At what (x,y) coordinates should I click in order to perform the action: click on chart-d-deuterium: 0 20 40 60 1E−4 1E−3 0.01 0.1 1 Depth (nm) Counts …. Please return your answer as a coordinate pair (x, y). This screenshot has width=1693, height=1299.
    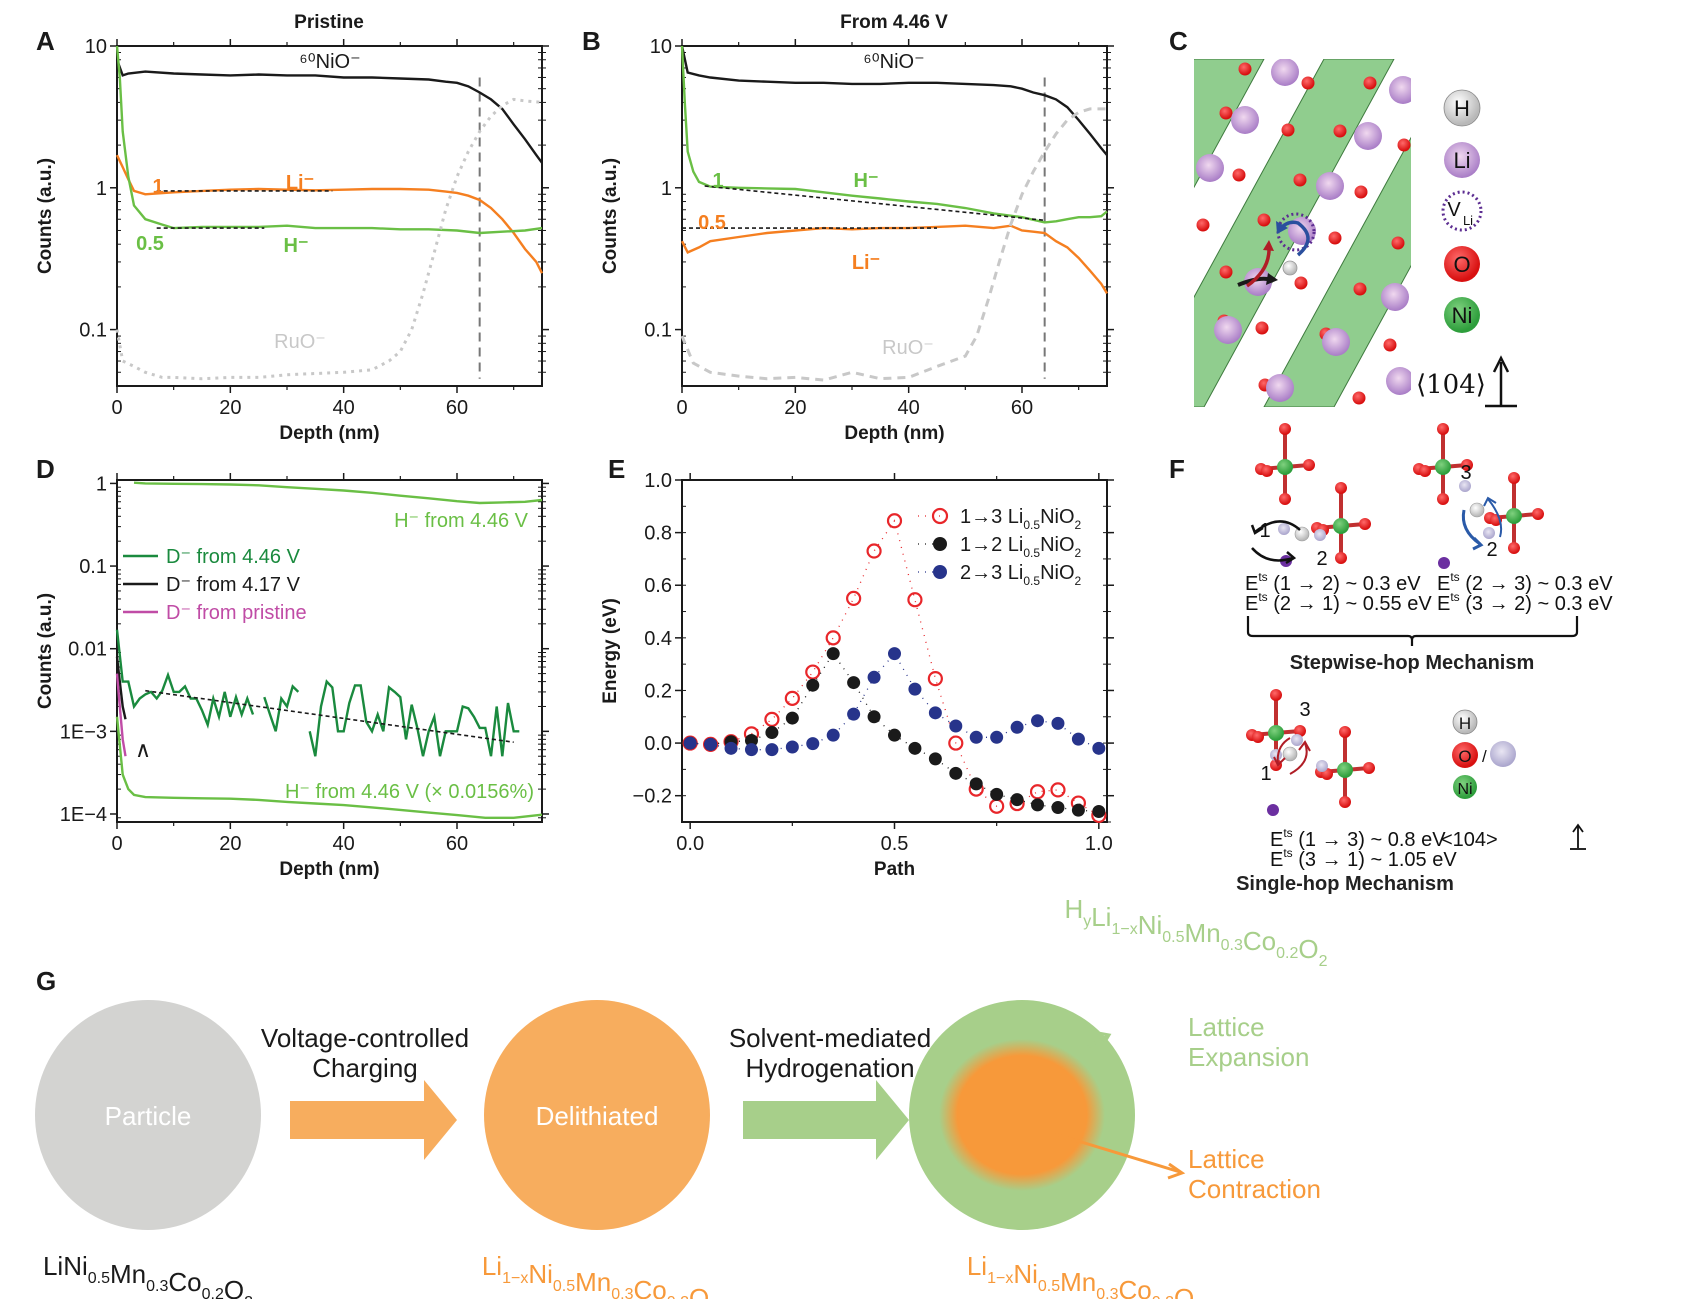
    Looking at the image, I should click on (292, 676).